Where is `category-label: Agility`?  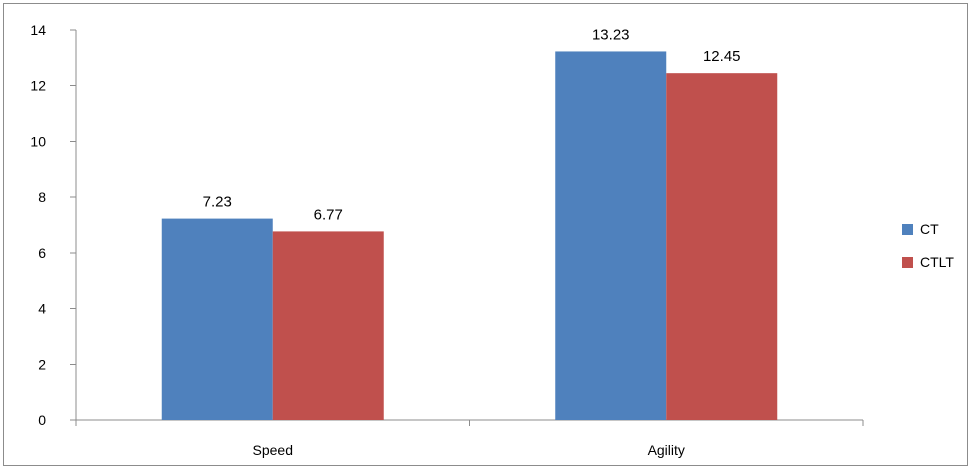 category-label: Agility is located at coordinates (666, 450).